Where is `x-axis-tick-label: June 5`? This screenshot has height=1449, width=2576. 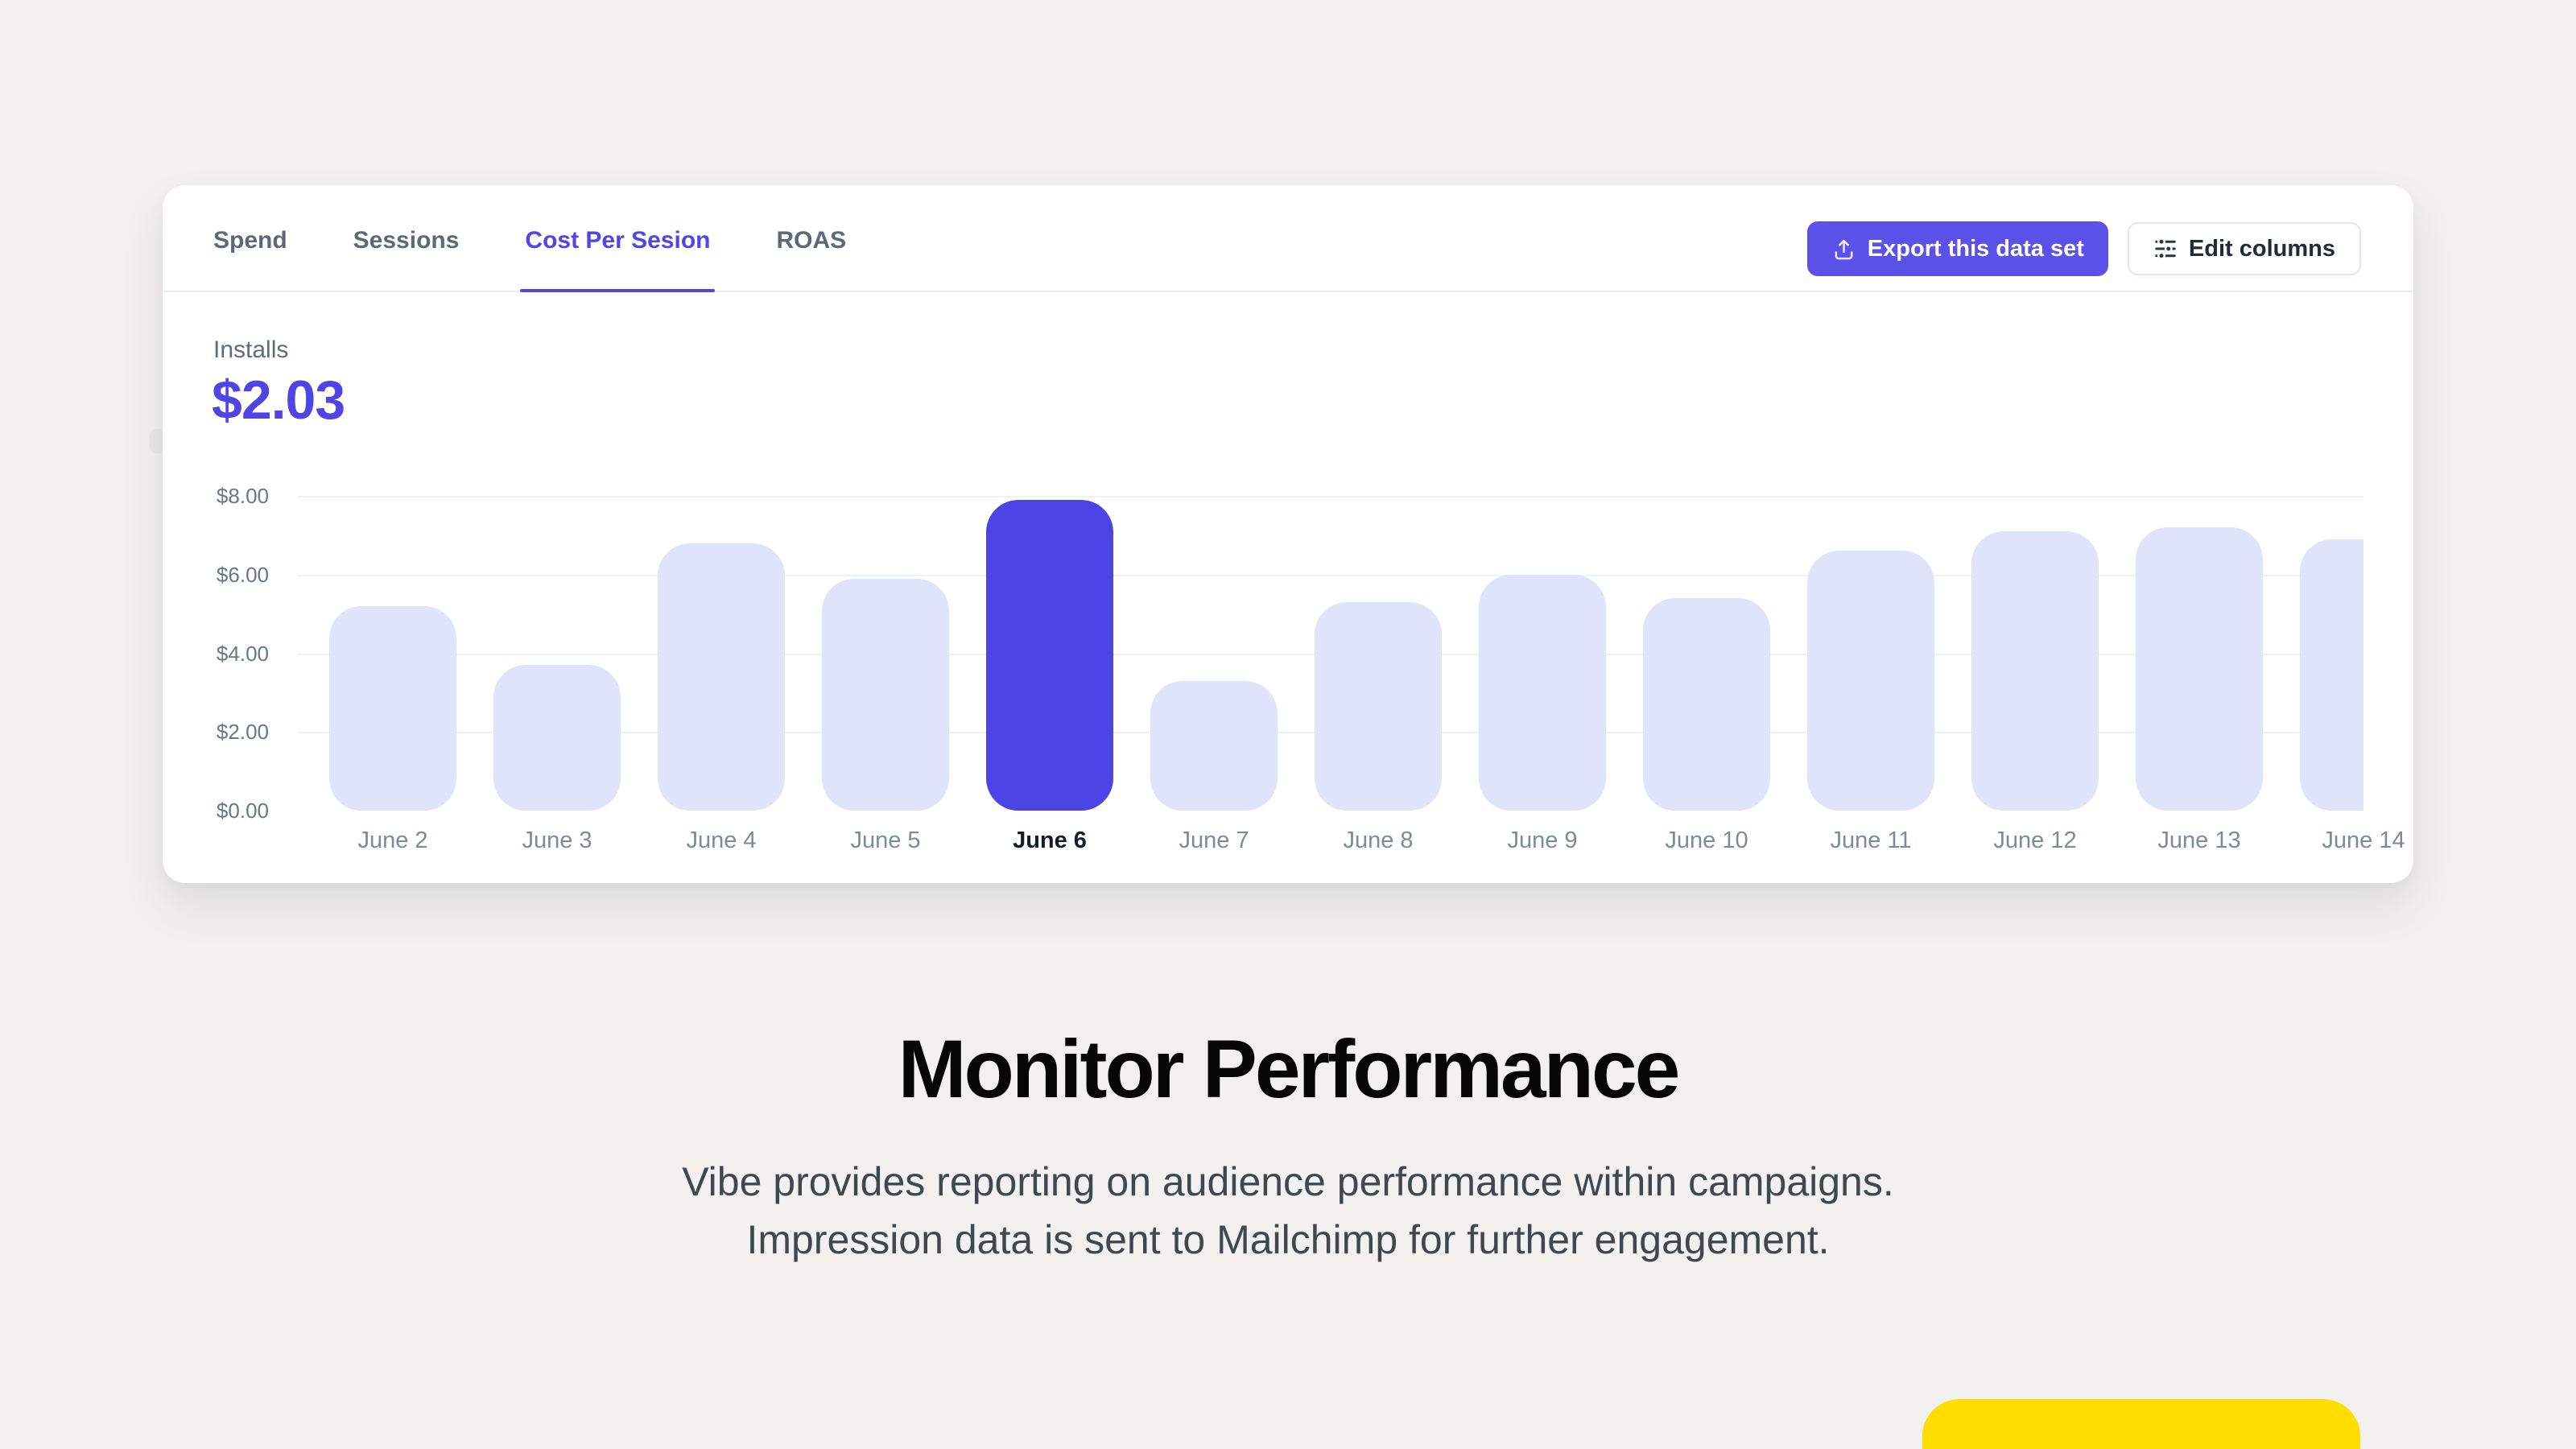
x-axis-tick-label: June 5 is located at coordinates (885, 841).